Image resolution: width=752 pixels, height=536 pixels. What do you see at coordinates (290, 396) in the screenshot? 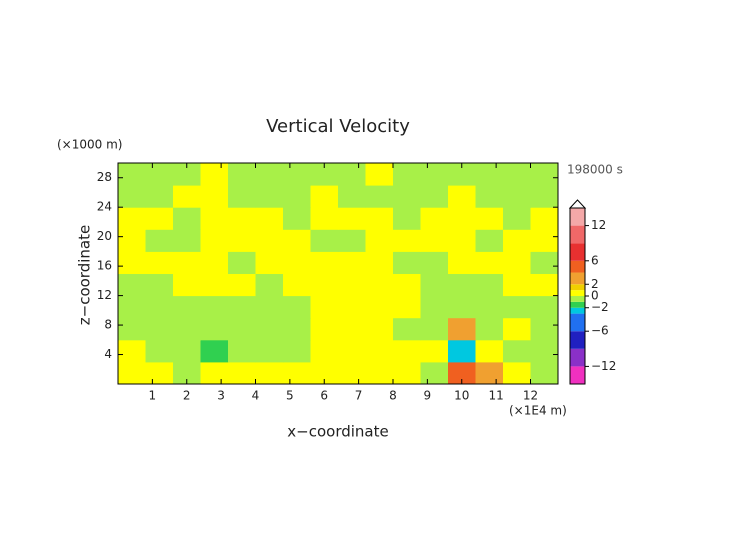
I see `x-tick-label: 5` at bounding box center [290, 396].